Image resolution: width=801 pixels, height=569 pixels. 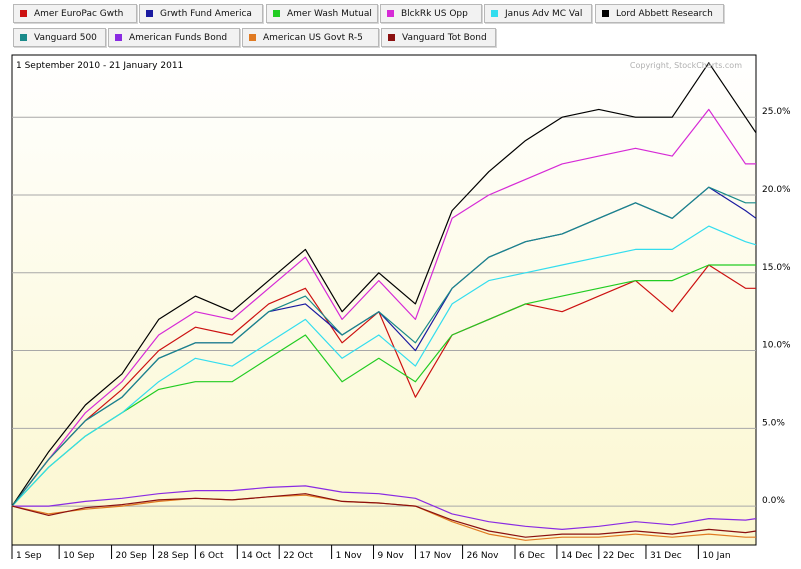 I want to click on x-tick-label: 22 Dec, so click(x=619, y=556).